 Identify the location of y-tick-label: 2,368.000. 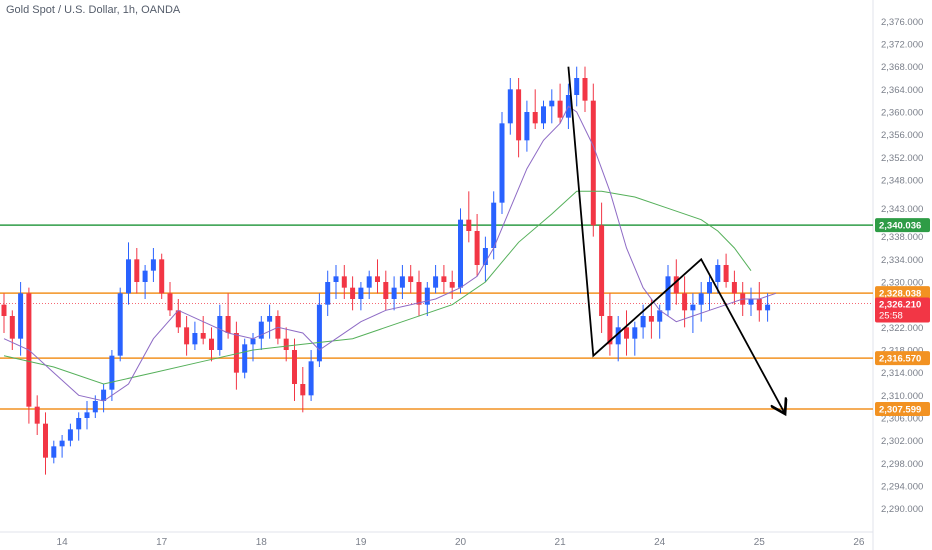
(902, 67).